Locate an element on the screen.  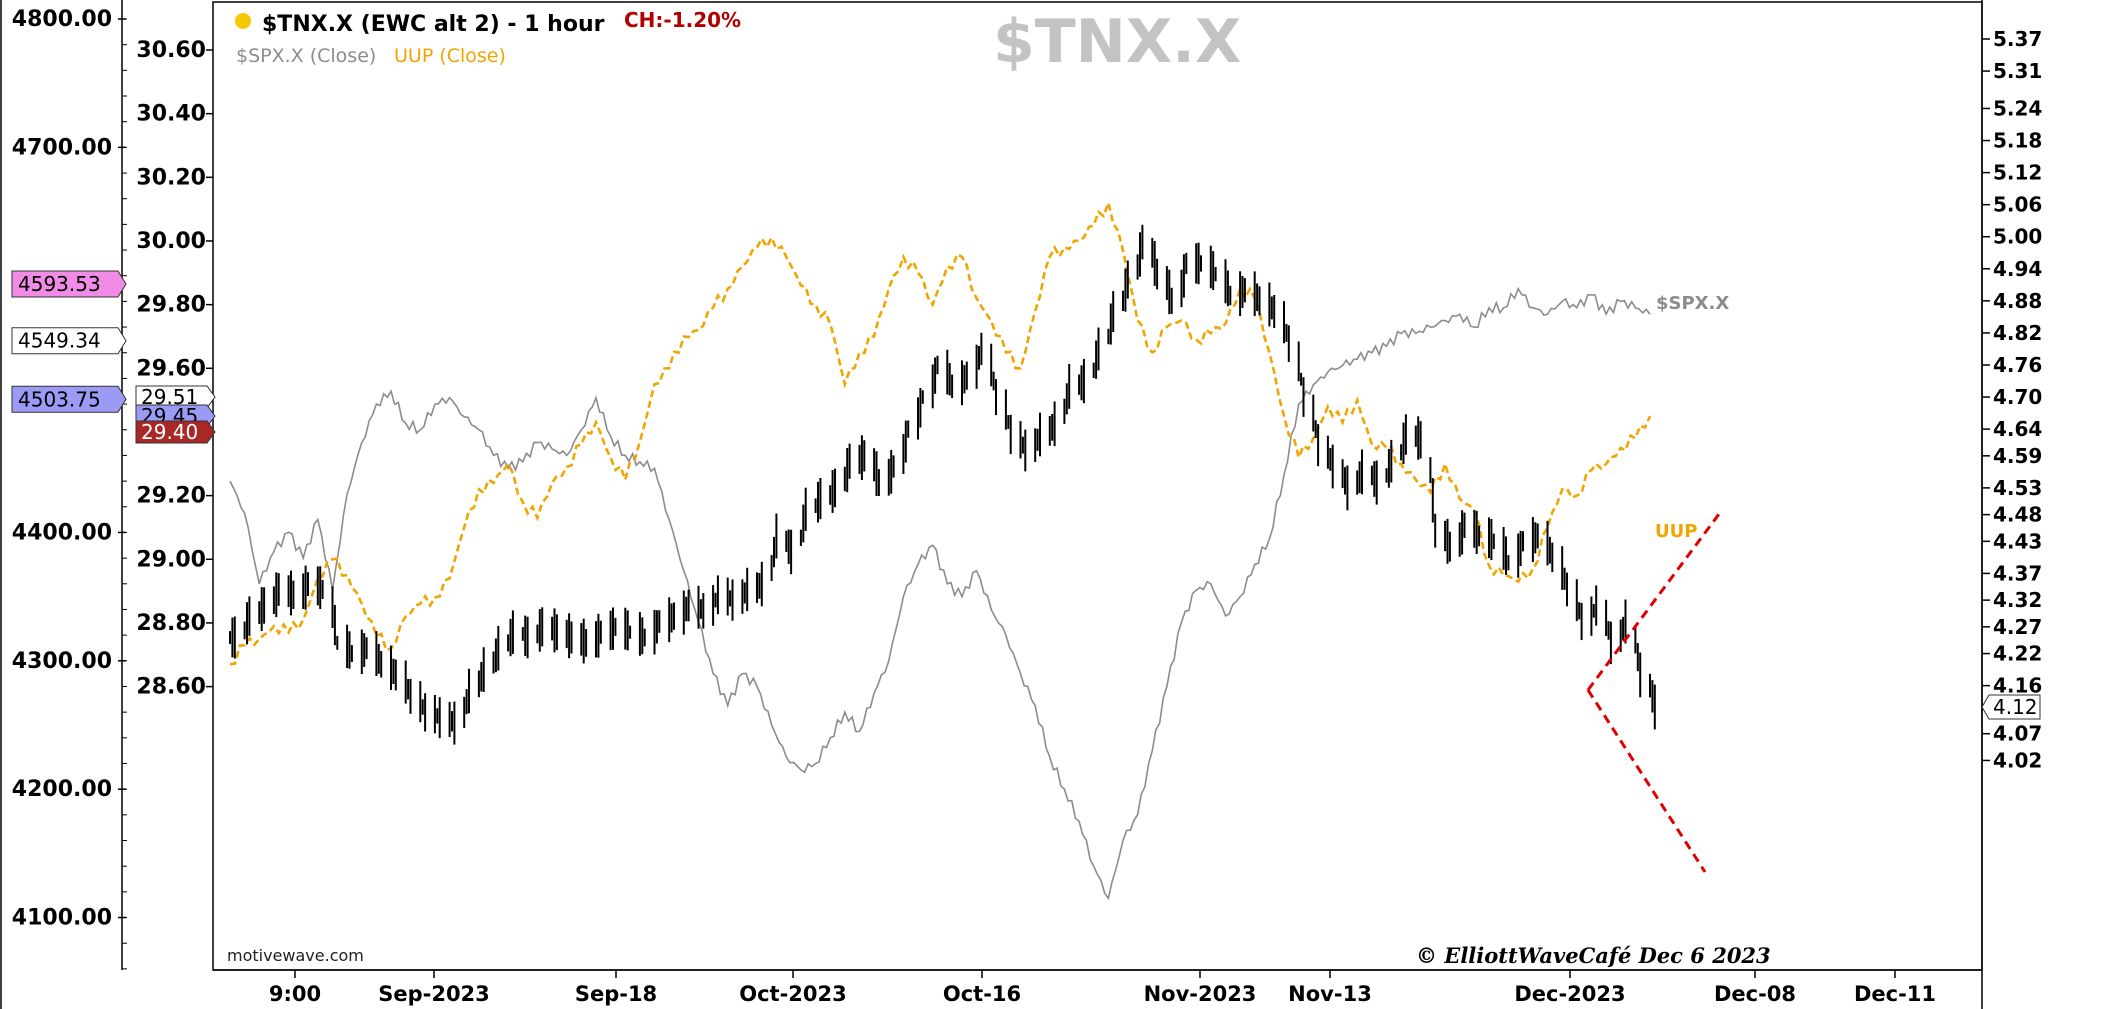
price-tag: 4549.34 is located at coordinates (69, 341).